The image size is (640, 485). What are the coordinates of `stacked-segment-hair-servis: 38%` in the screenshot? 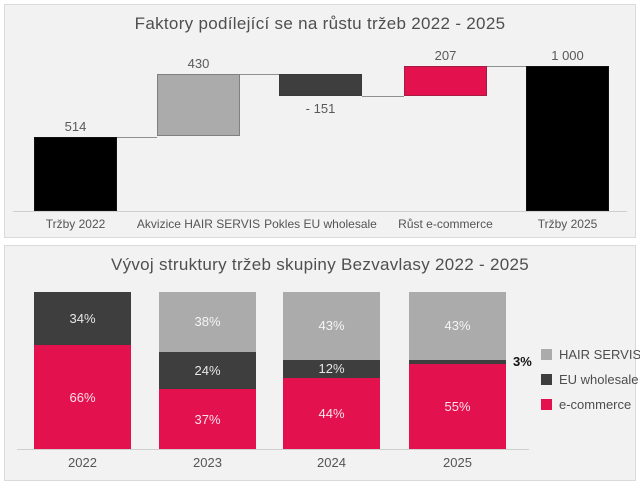 It's located at (207, 322).